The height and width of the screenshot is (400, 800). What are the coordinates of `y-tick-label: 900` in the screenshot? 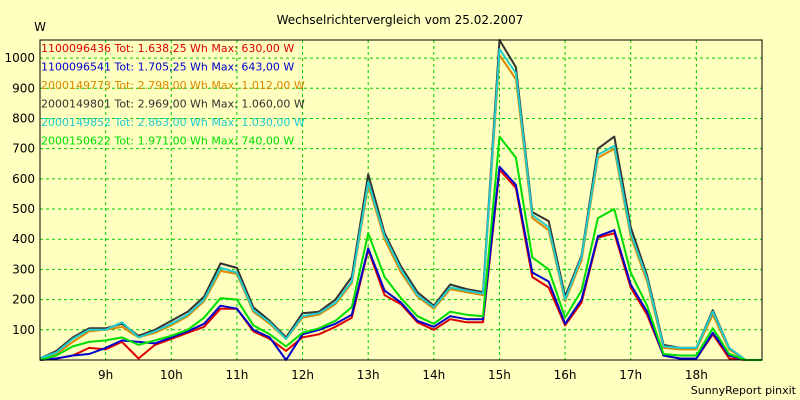 It's located at (23, 88).